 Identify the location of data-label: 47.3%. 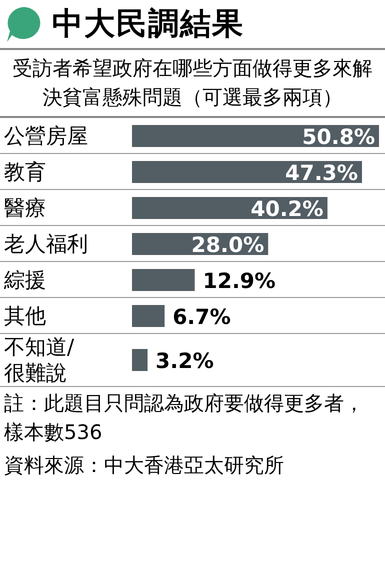
(321, 172).